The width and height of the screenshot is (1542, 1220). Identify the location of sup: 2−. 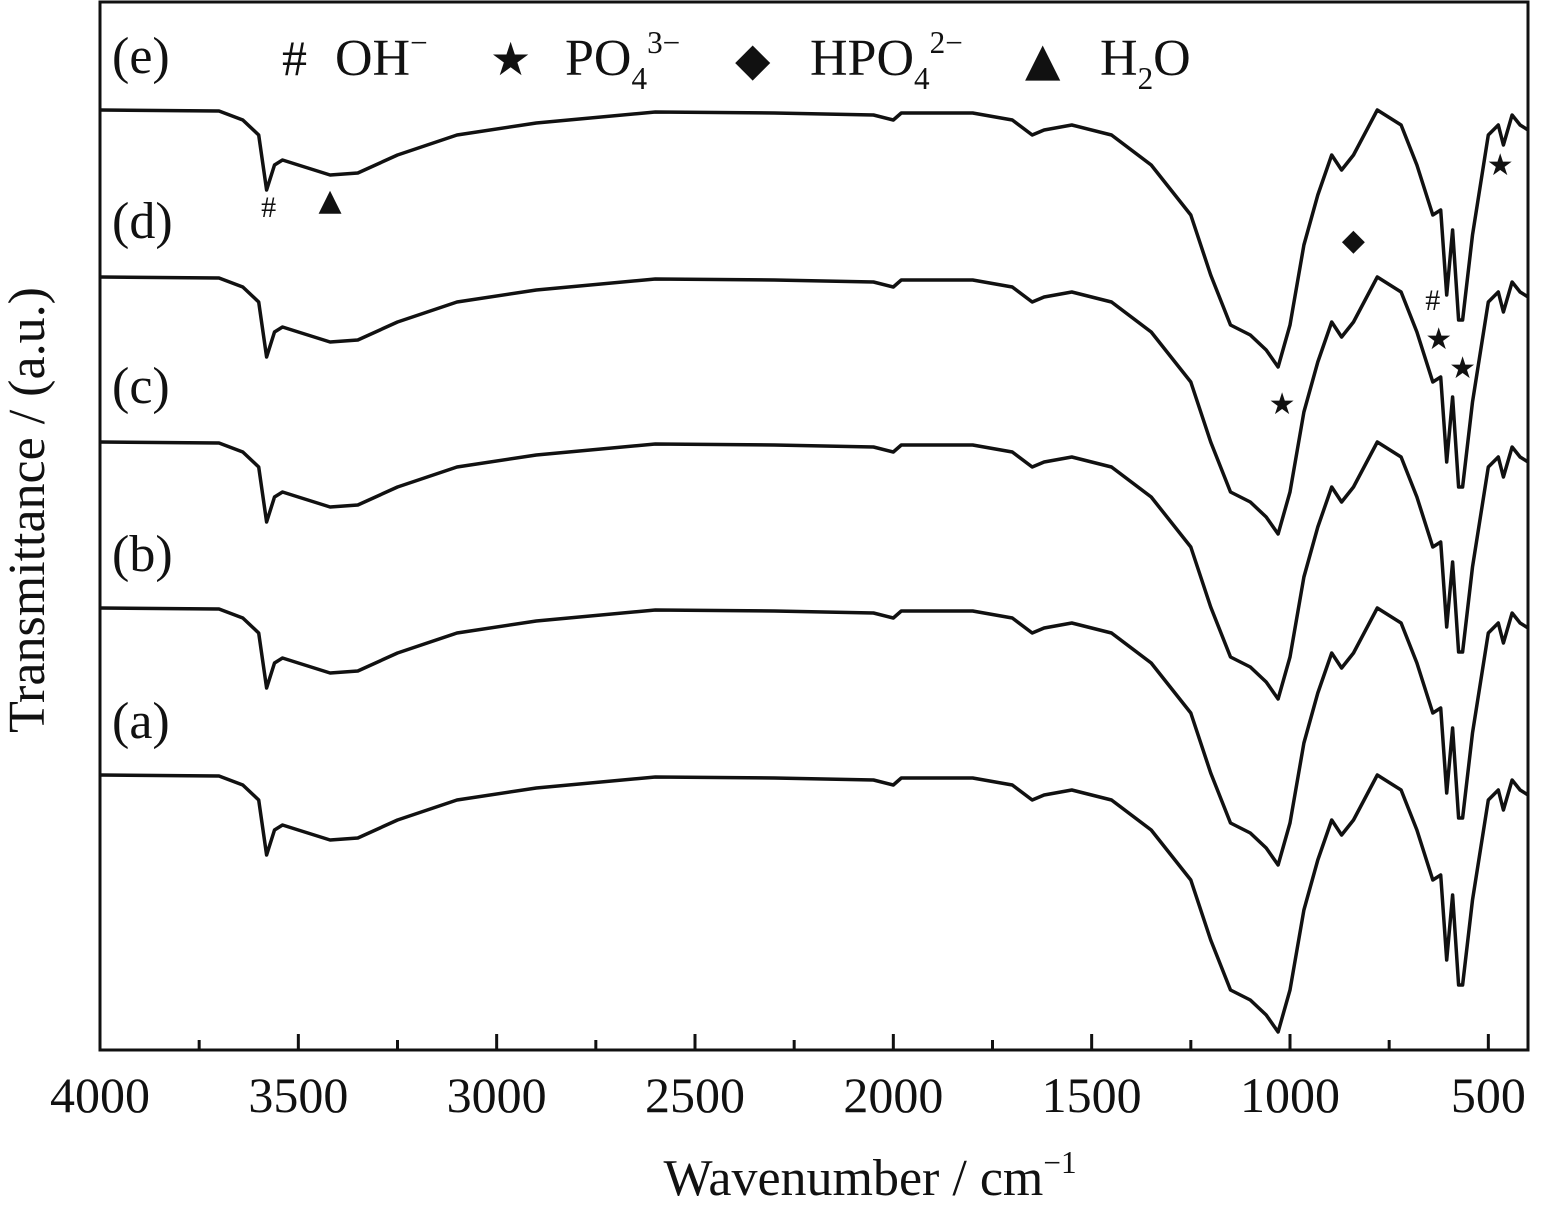
(946, 42).